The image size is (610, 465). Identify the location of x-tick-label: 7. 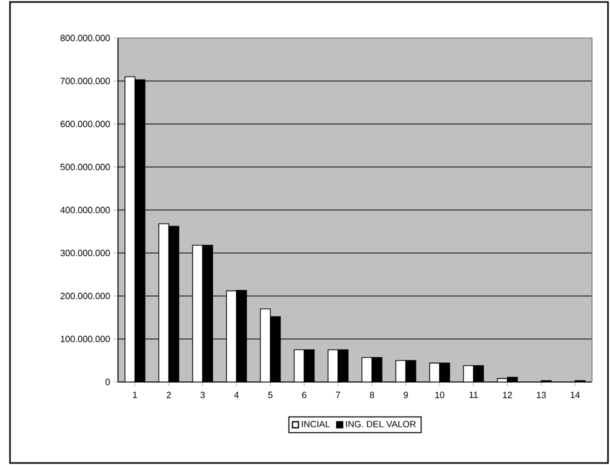
(338, 395).